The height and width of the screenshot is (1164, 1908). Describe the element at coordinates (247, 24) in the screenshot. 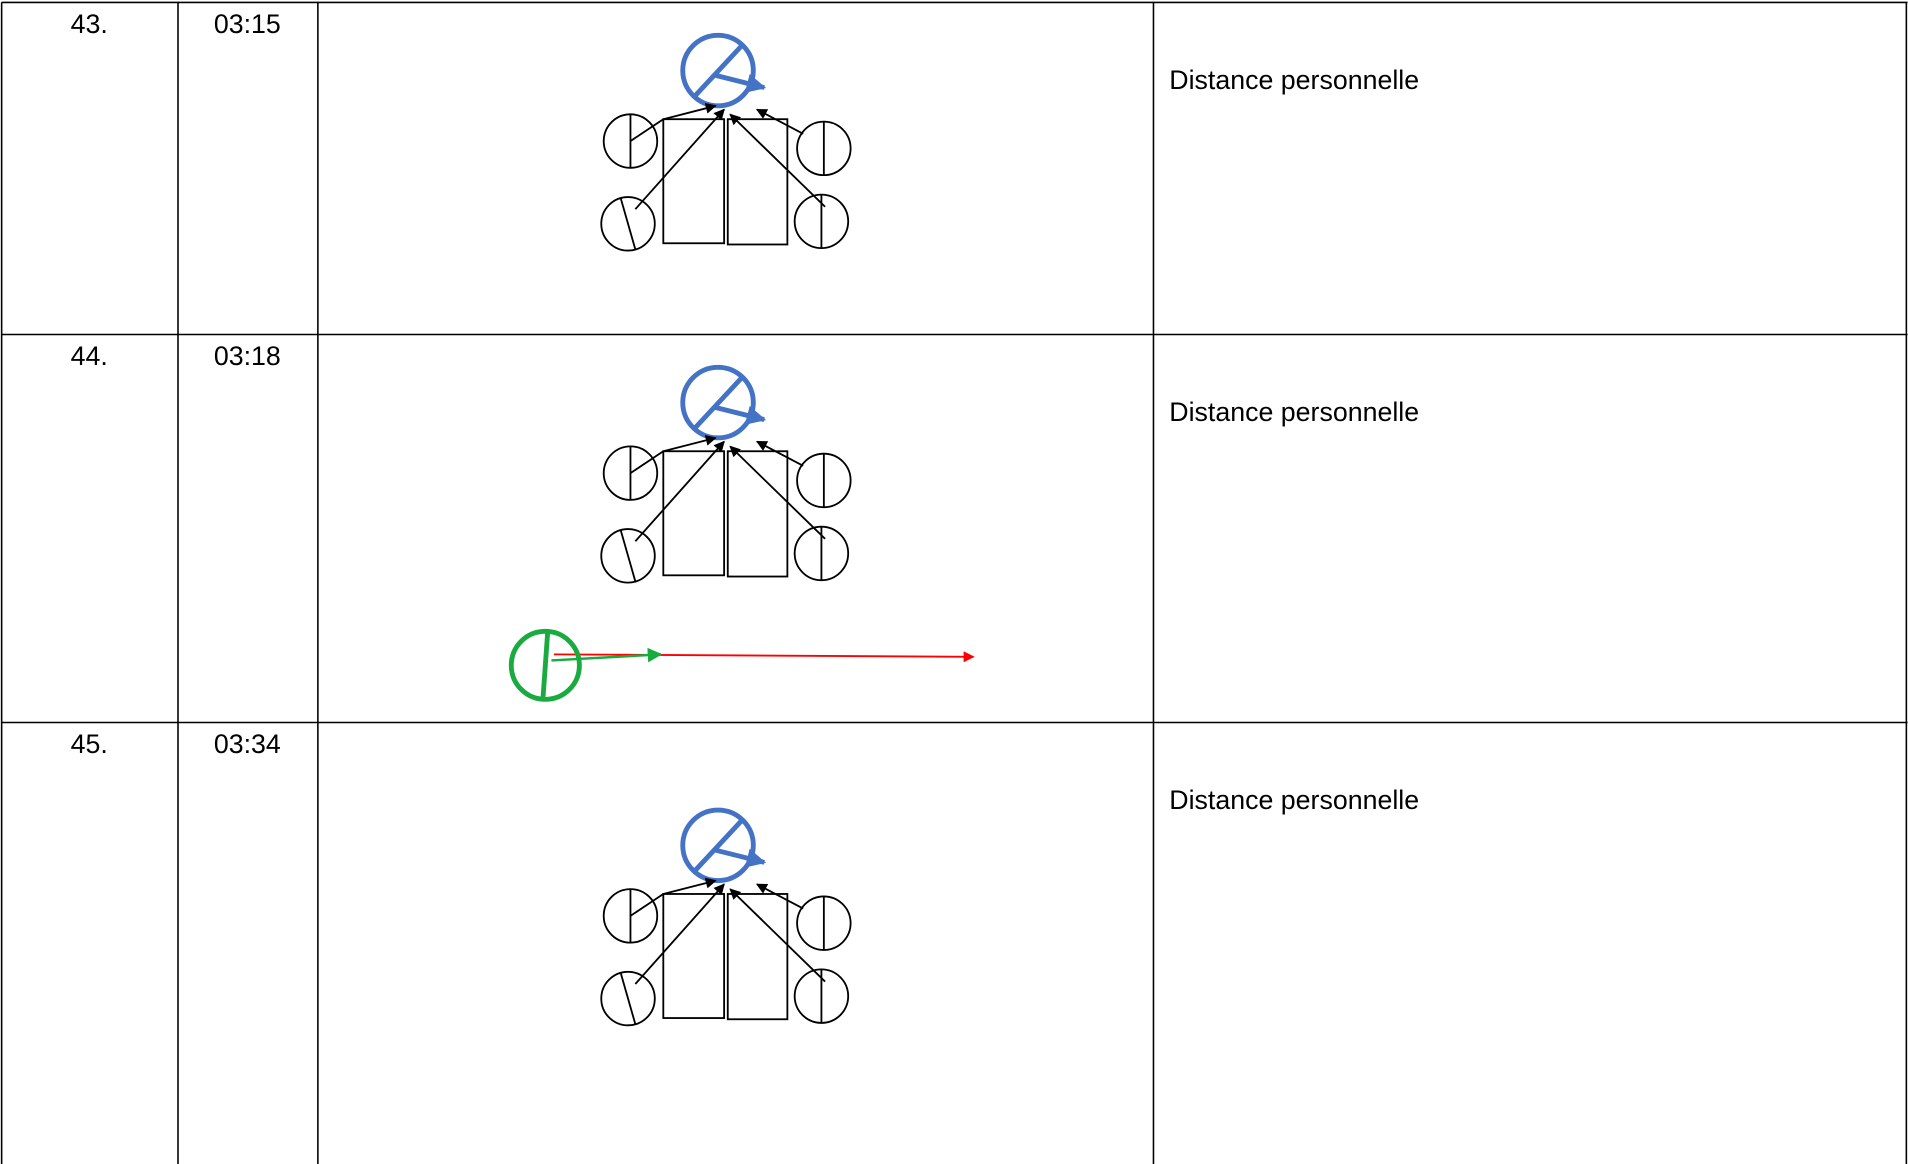

I see `row-time: 03:15` at that location.